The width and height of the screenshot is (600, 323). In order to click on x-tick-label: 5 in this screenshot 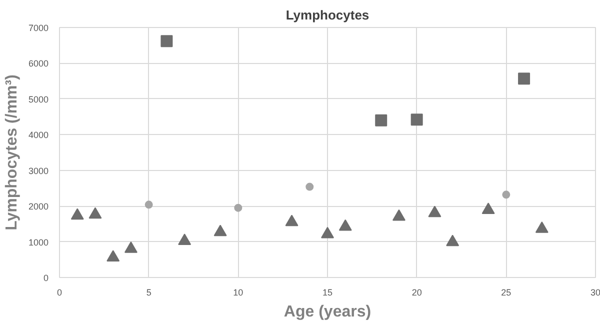, I will do `click(149, 293)`.